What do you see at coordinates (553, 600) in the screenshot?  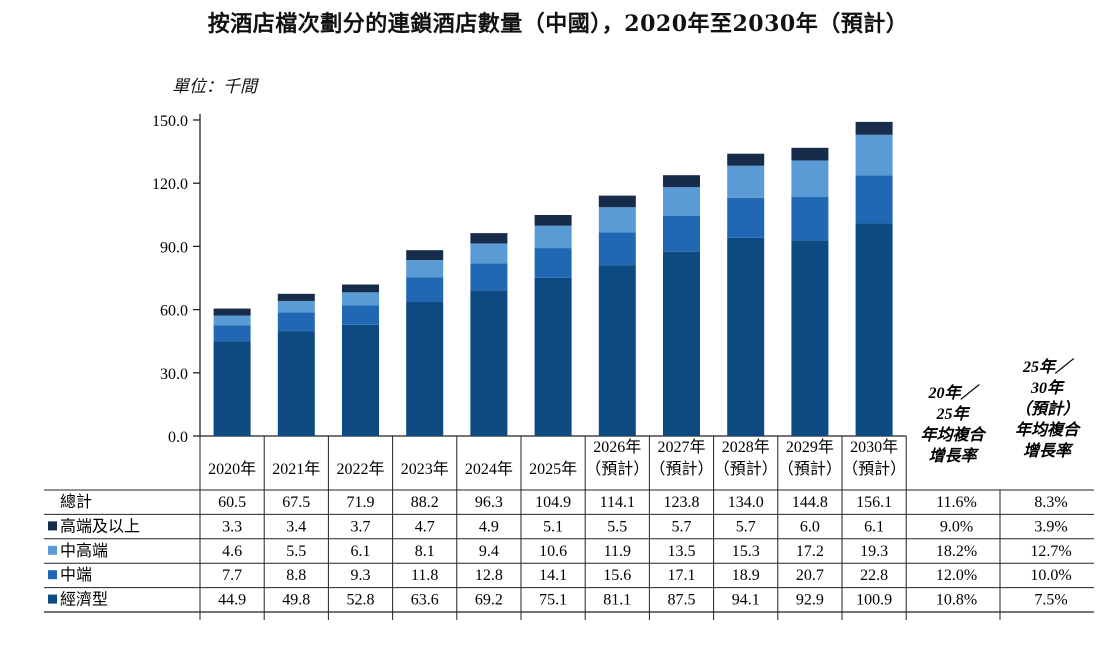 I see `table-cell: 75.1` at bounding box center [553, 600].